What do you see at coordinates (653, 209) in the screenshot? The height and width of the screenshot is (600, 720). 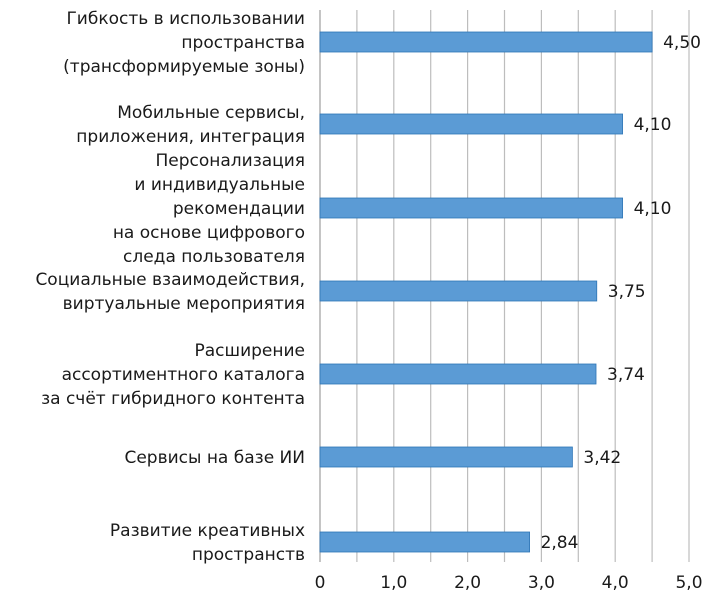 I see `value-label-3: 4,10` at bounding box center [653, 209].